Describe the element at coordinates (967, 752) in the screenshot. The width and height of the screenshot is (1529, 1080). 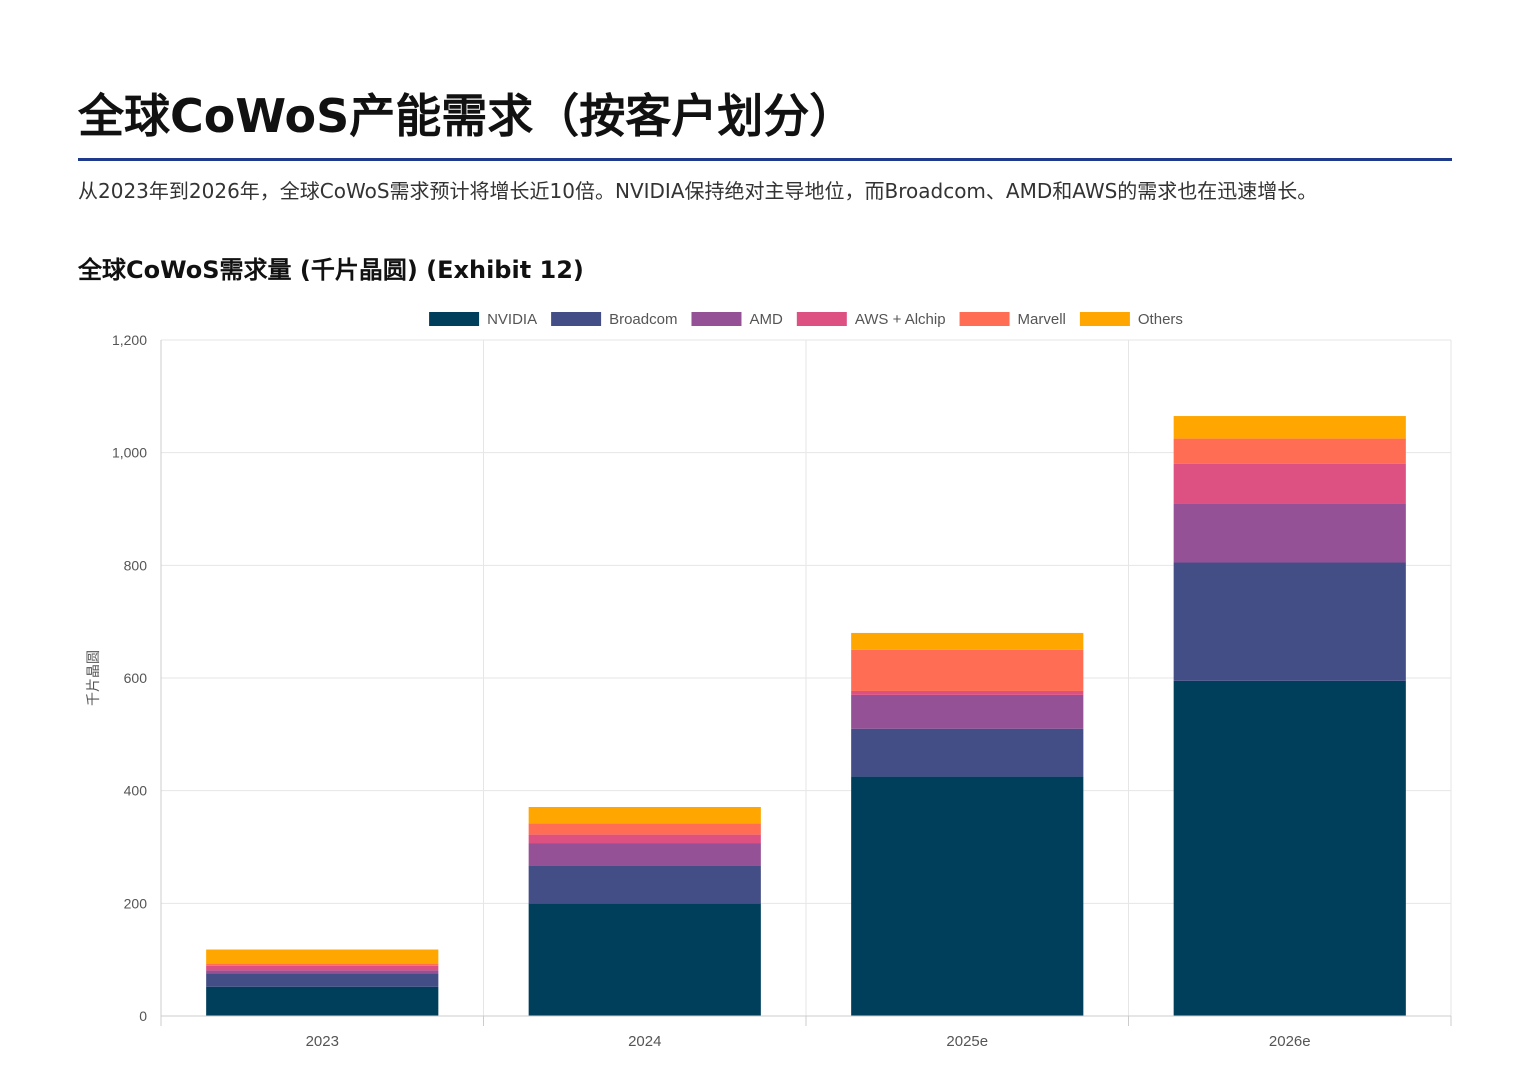
I see `bar-segment-broadcom-2025e` at that location.